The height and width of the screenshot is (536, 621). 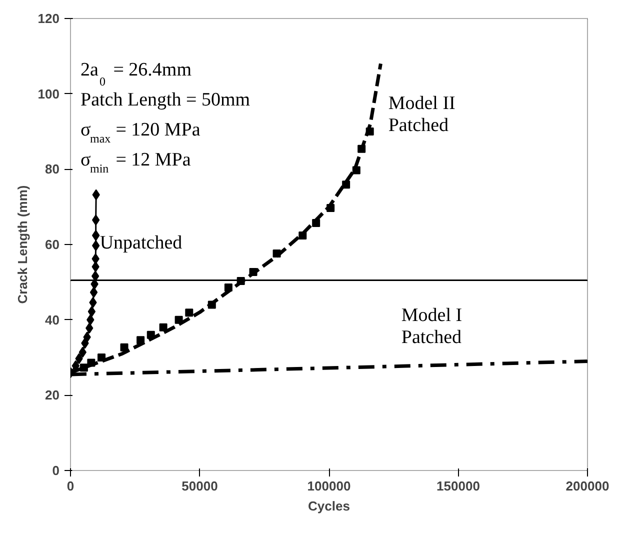 I want to click on series-label: Model I Patched, so click(x=431, y=326).